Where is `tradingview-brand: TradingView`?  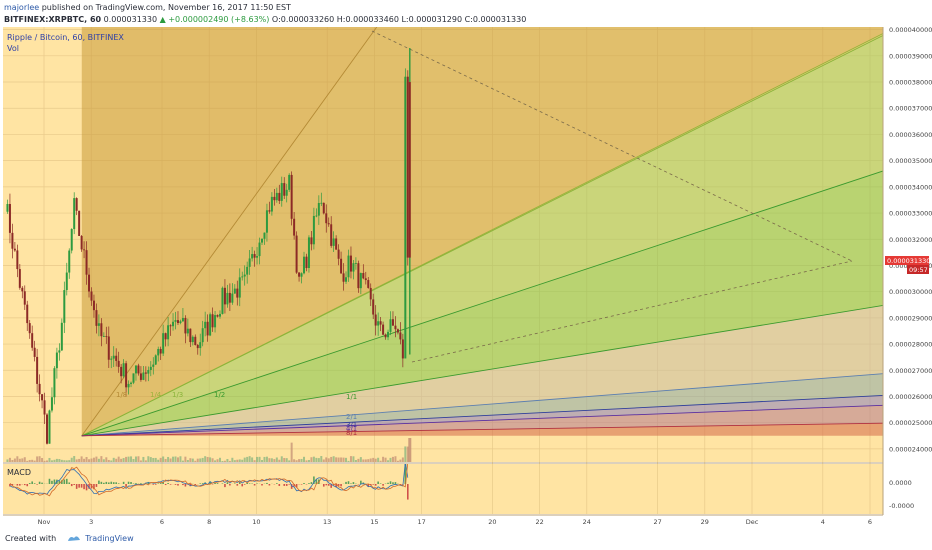
tradingview-brand: TradingView is located at coordinates (109, 538).